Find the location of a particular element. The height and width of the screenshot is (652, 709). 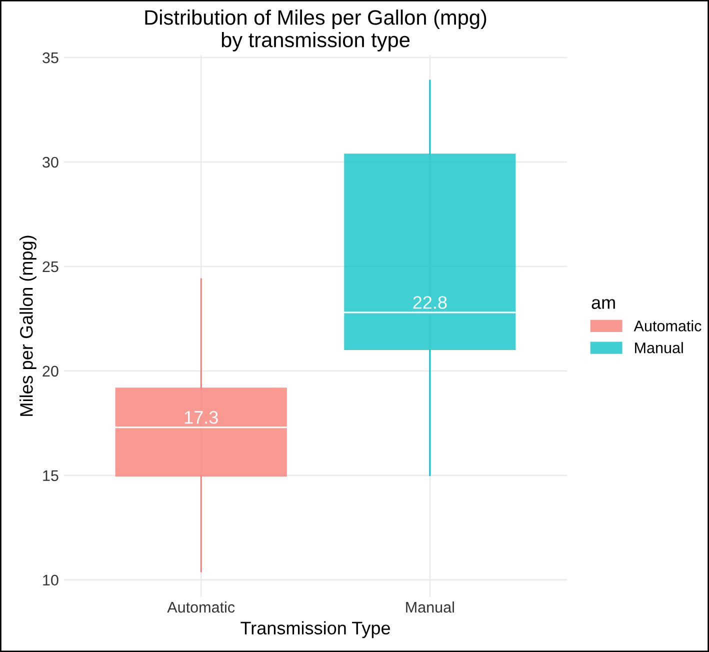

annotation: 22.8 is located at coordinates (430, 302).